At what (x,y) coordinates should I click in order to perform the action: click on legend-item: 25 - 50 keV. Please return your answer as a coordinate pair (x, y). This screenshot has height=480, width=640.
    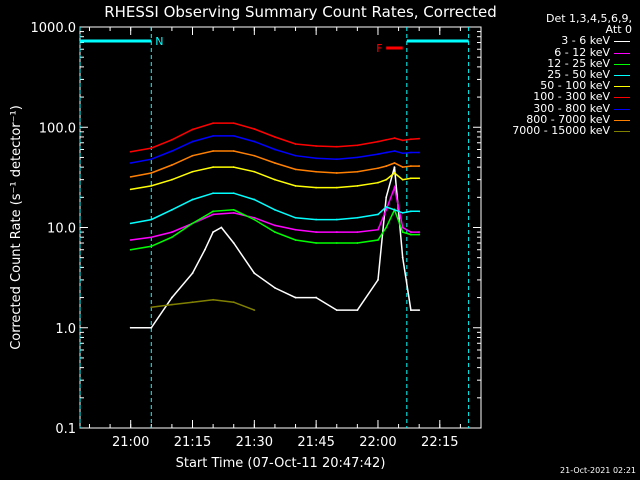
    Looking at the image, I should click on (559, 74).